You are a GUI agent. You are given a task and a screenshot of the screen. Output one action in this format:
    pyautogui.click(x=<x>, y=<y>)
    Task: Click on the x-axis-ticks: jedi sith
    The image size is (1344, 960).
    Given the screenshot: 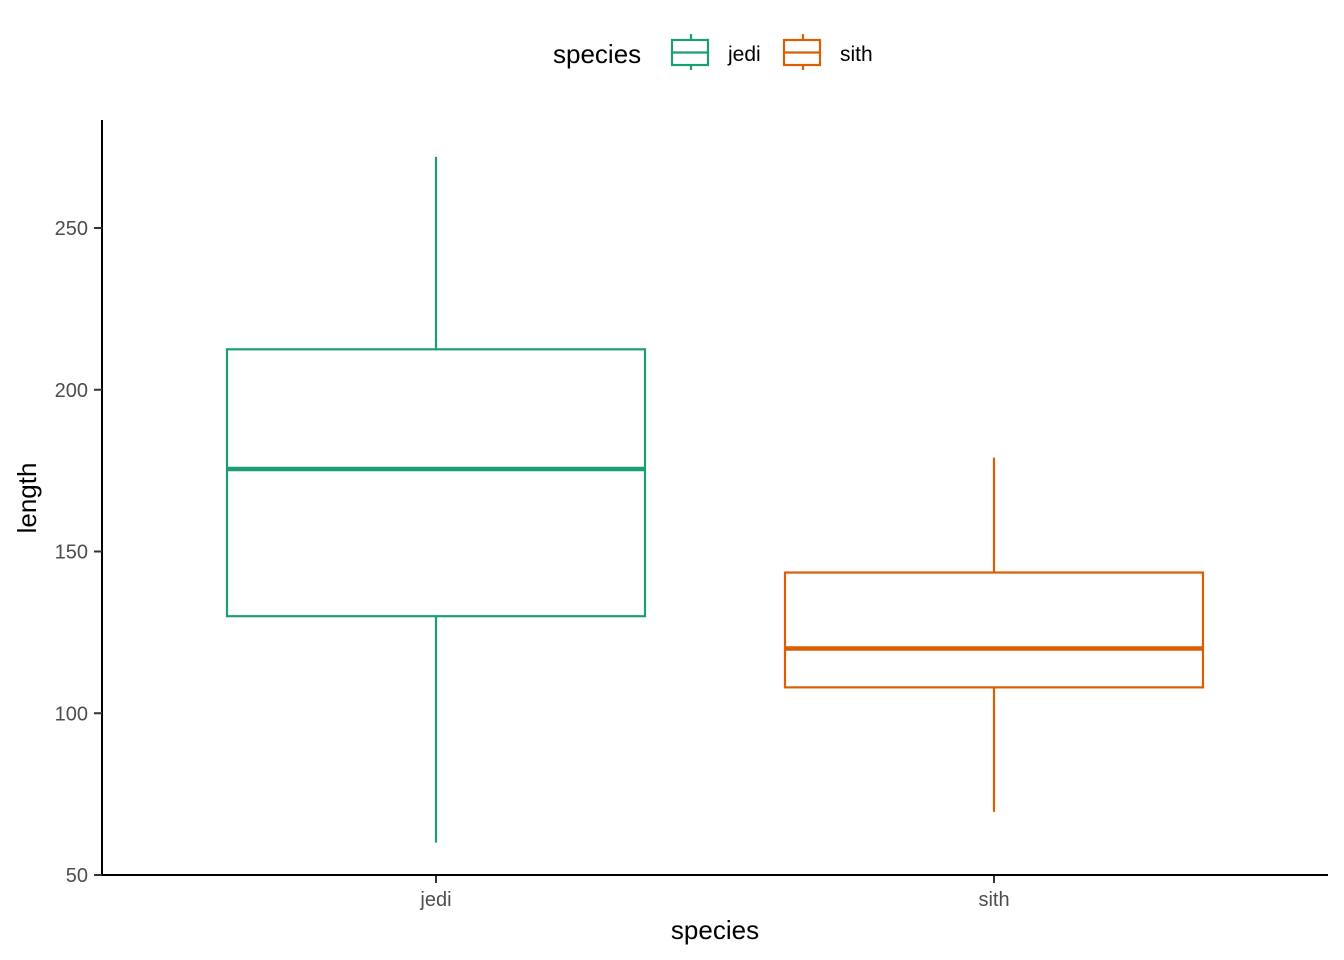 What is the action you would take?
    pyautogui.click(x=714, y=893)
    